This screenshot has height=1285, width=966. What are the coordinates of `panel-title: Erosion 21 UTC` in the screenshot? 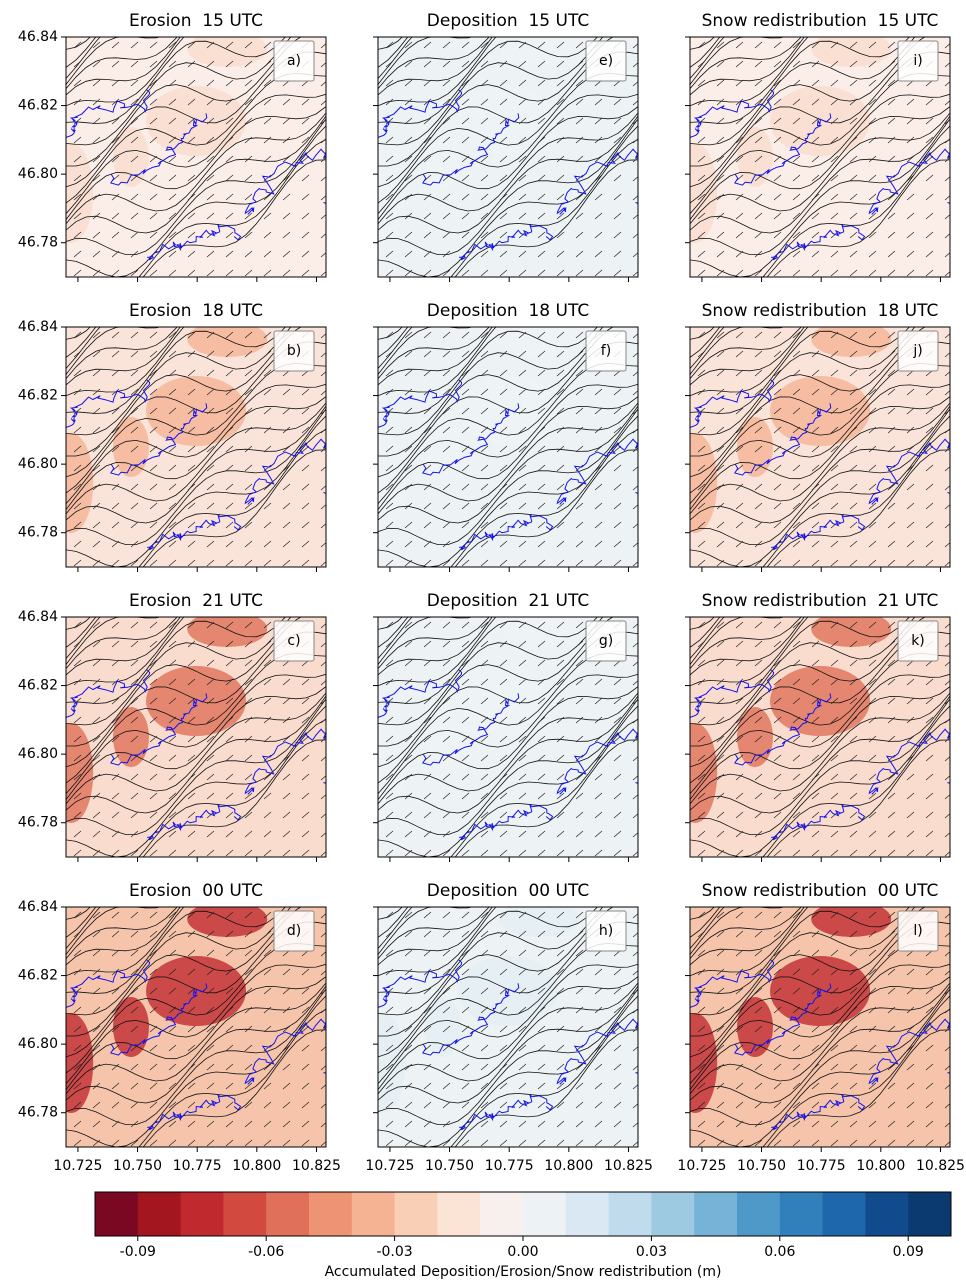 It's located at (196, 601).